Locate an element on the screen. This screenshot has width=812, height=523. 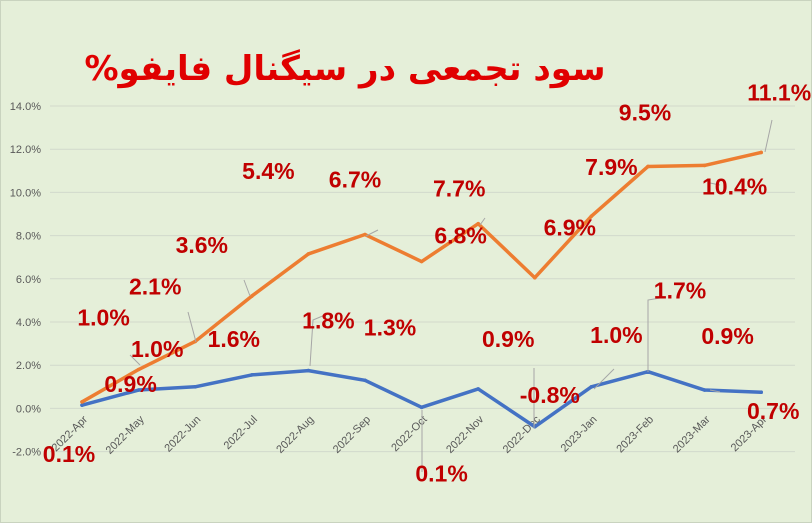
data-label: 1.6% is located at coordinates (234, 339).